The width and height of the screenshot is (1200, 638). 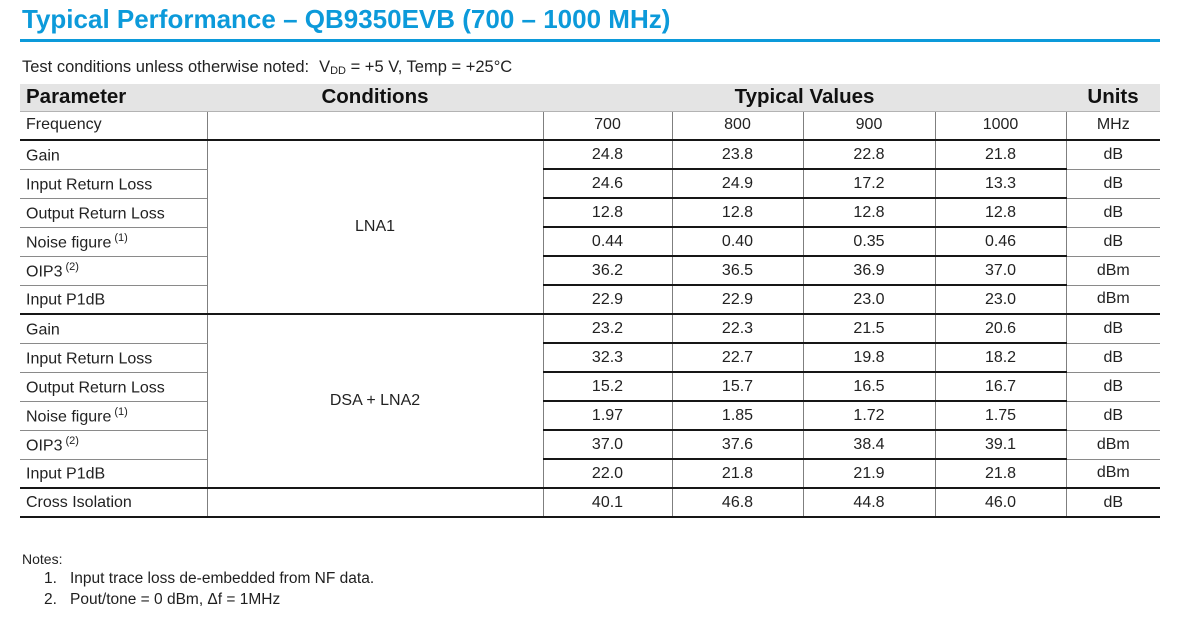 I want to click on parameter-cell: Input Return Loss, so click(x=114, y=358).